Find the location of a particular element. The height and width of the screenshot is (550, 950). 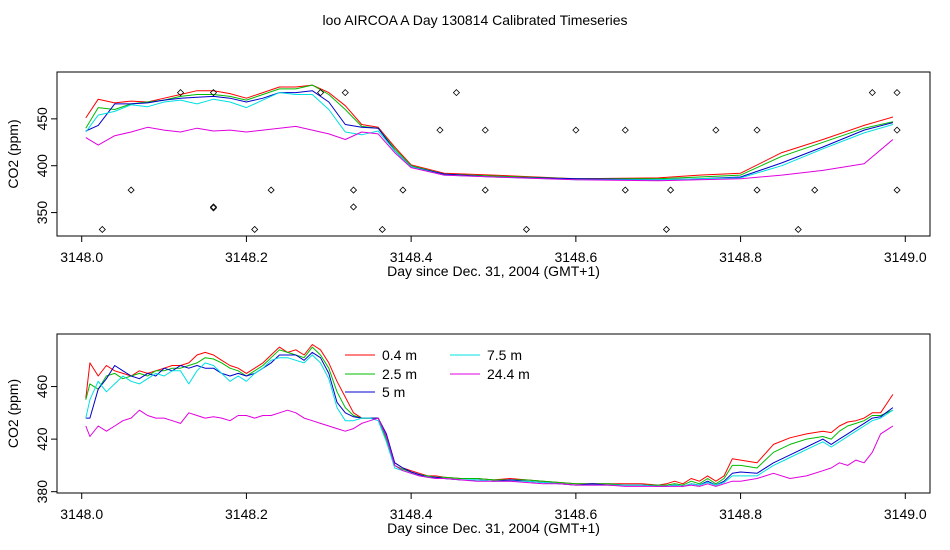

y-tick-label: 420 is located at coordinates (42, 439).